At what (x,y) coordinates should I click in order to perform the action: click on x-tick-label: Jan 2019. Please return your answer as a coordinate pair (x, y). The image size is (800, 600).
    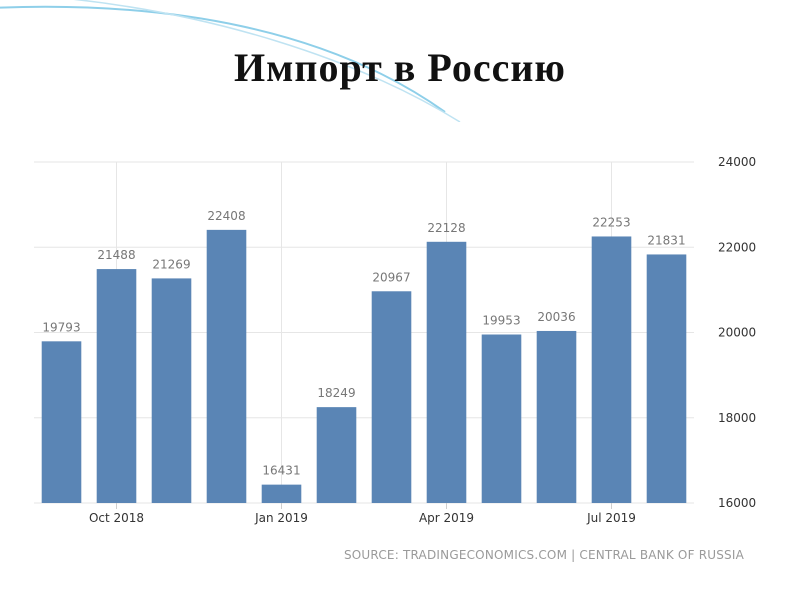
    Looking at the image, I should click on (281, 518).